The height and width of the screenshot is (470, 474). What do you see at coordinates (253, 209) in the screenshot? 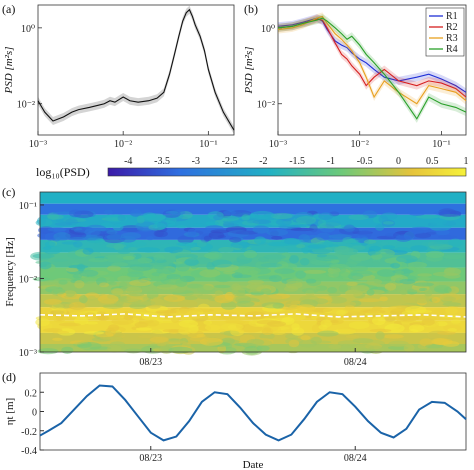
I see `heatmap-band` at bounding box center [253, 209].